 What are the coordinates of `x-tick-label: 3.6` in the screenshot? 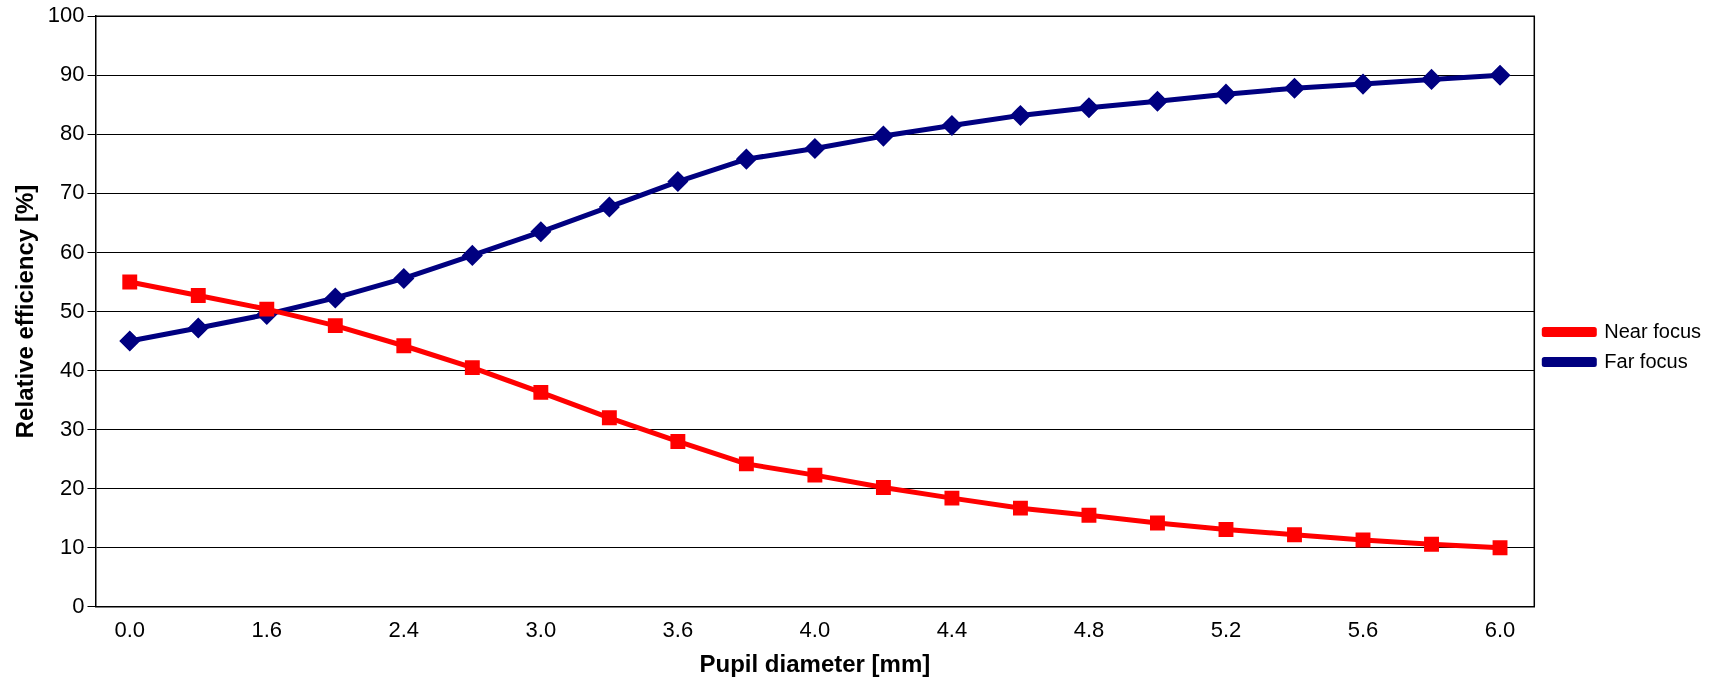 It's located at (678, 630).